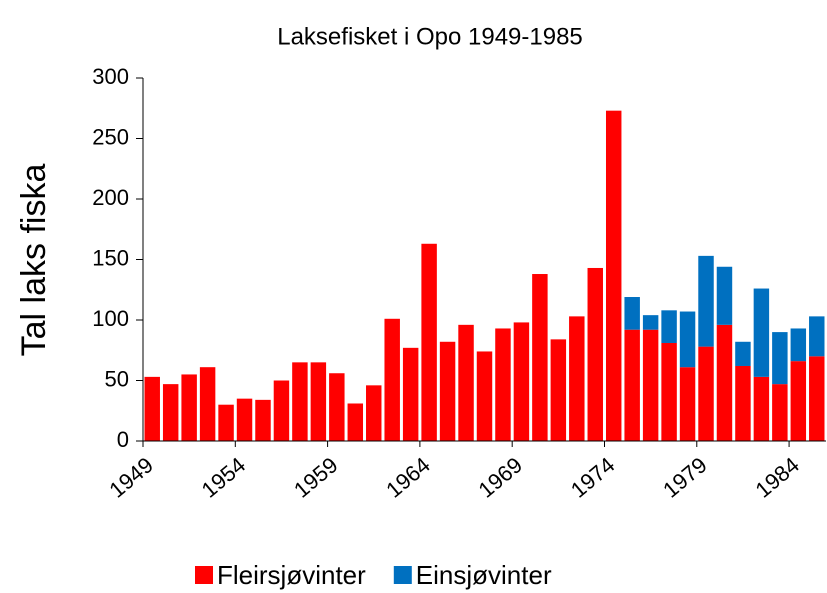 Image resolution: width=827 pixels, height=593 pixels. Describe the element at coordinates (291, 575) in the screenshot. I see `legend-label: Fleirsjøvinter` at that location.